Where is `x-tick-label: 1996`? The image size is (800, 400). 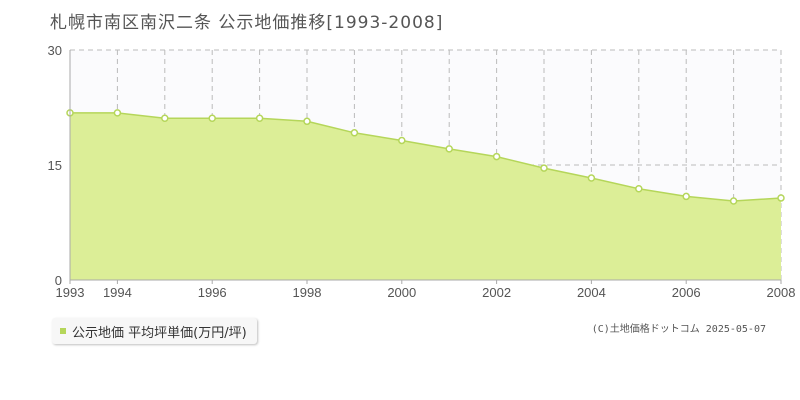
x-tick-label: 1996 is located at coordinates (212, 292).